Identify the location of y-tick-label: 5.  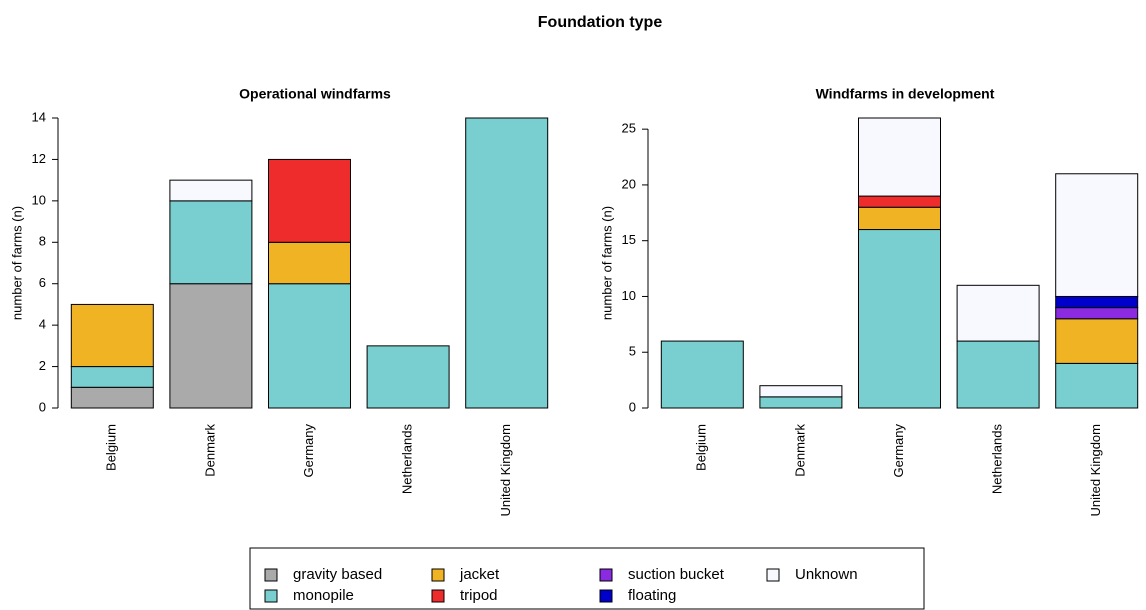
(632, 351).